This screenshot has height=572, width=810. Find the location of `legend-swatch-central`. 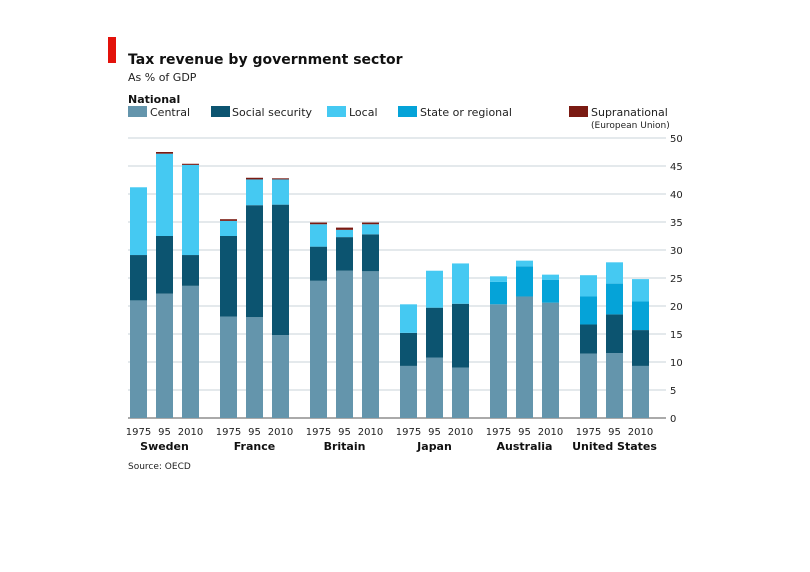

legend-swatch-central is located at coordinates (137, 111).